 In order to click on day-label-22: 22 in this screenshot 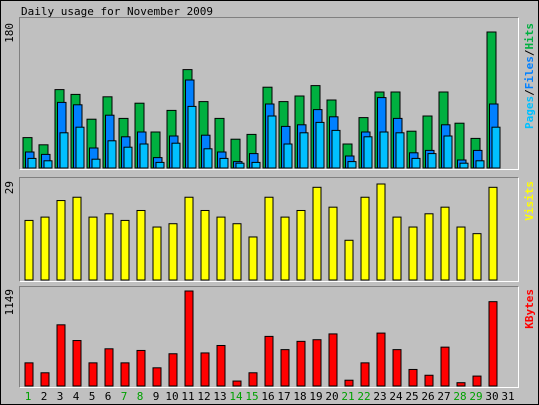, I will do `click(363, 396)`.